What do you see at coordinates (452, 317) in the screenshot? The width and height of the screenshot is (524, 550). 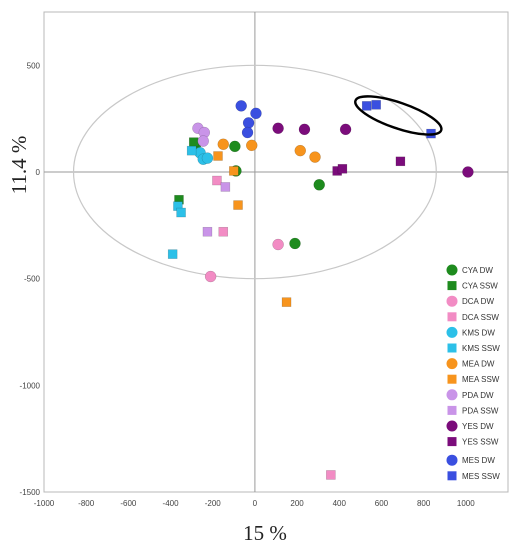 I see `legend-marker-dca-ssw` at bounding box center [452, 317].